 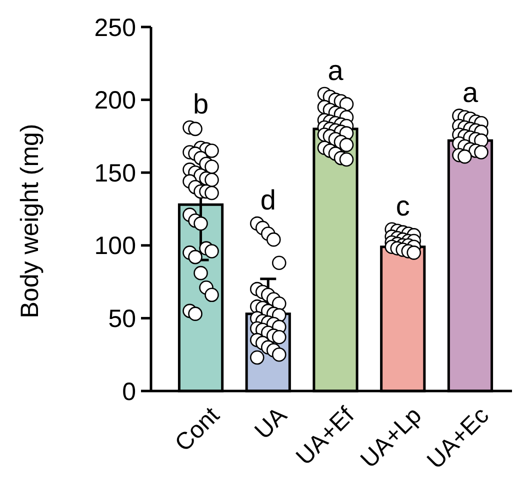 I want to click on annotation: b, so click(x=200, y=104).